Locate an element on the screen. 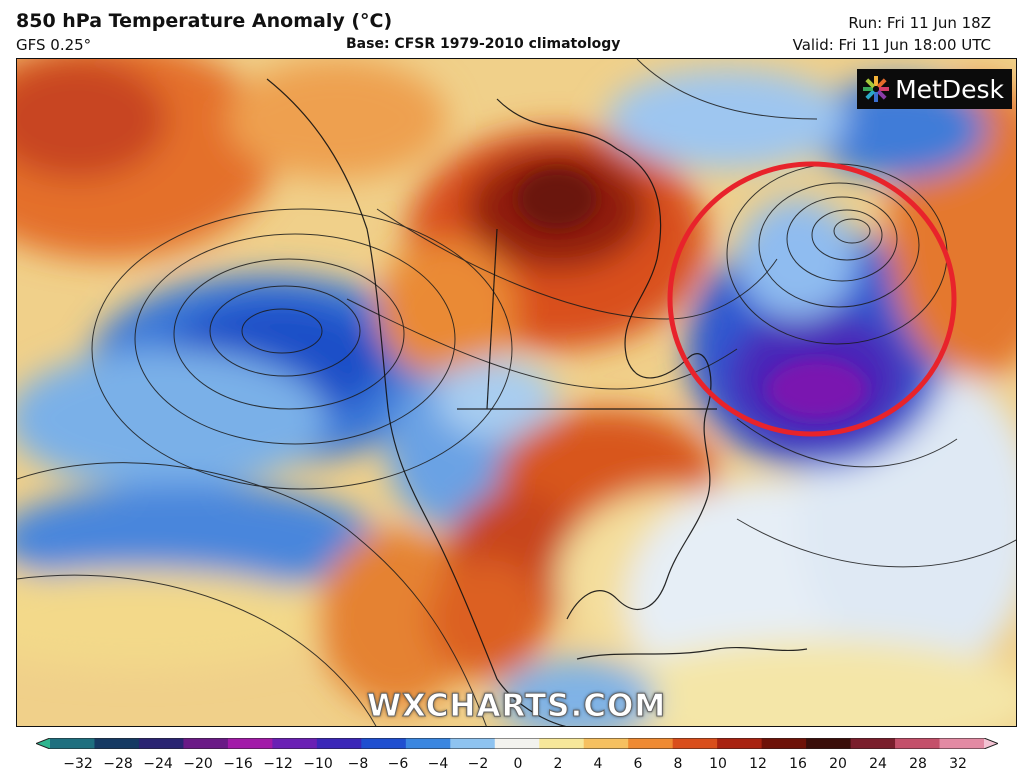  color-scale-tick-label: −12 is located at coordinates (278, 764).